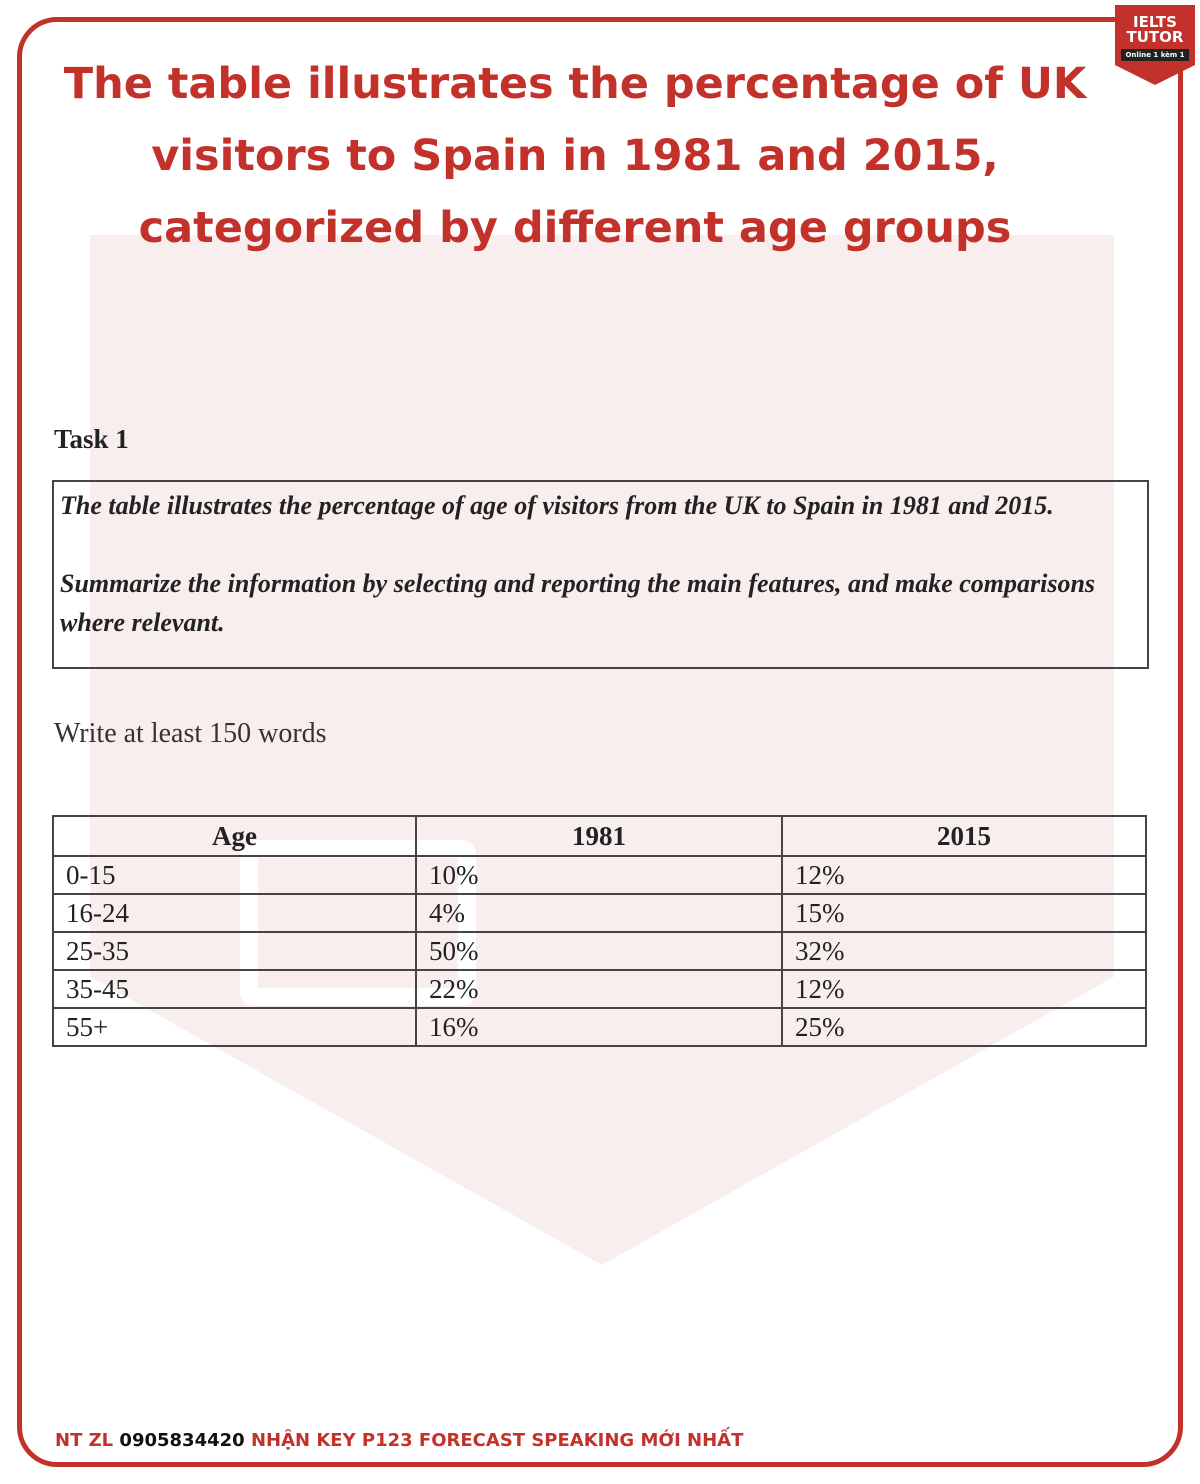 The image size is (1200, 1484). I want to click on table-row: 25-35 50% 32%, so click(599, 951).